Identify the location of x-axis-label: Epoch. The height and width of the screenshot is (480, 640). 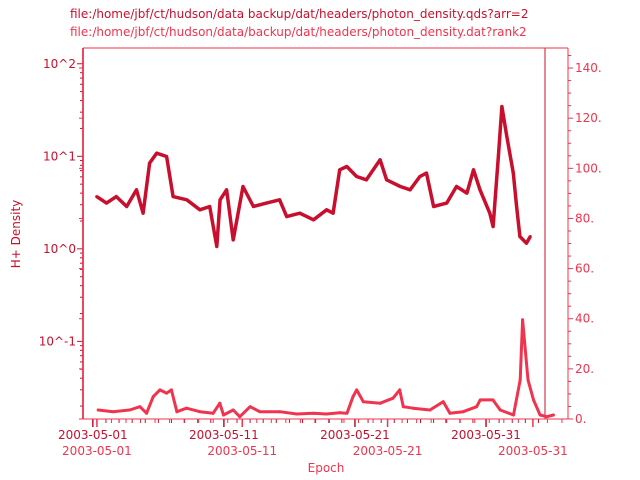
(326, 468).